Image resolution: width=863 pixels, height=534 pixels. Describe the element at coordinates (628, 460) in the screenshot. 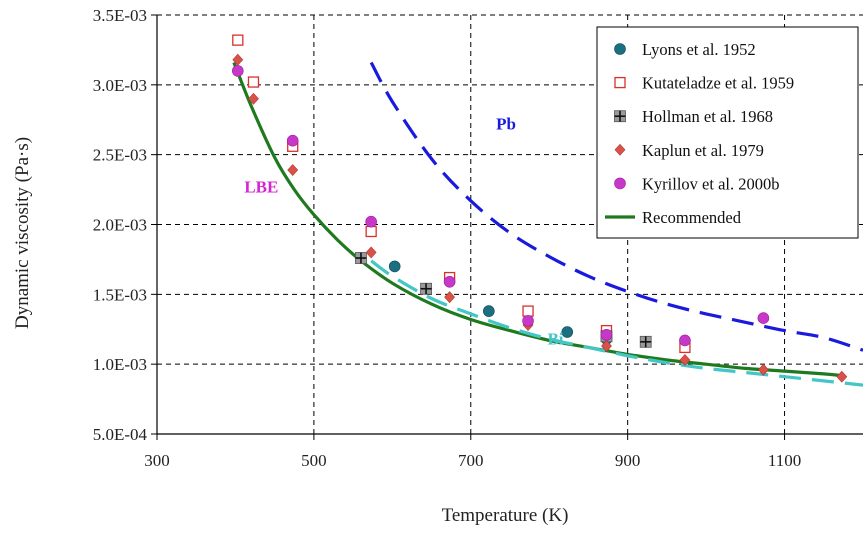

I see `x-tick-label: 900` at that location.